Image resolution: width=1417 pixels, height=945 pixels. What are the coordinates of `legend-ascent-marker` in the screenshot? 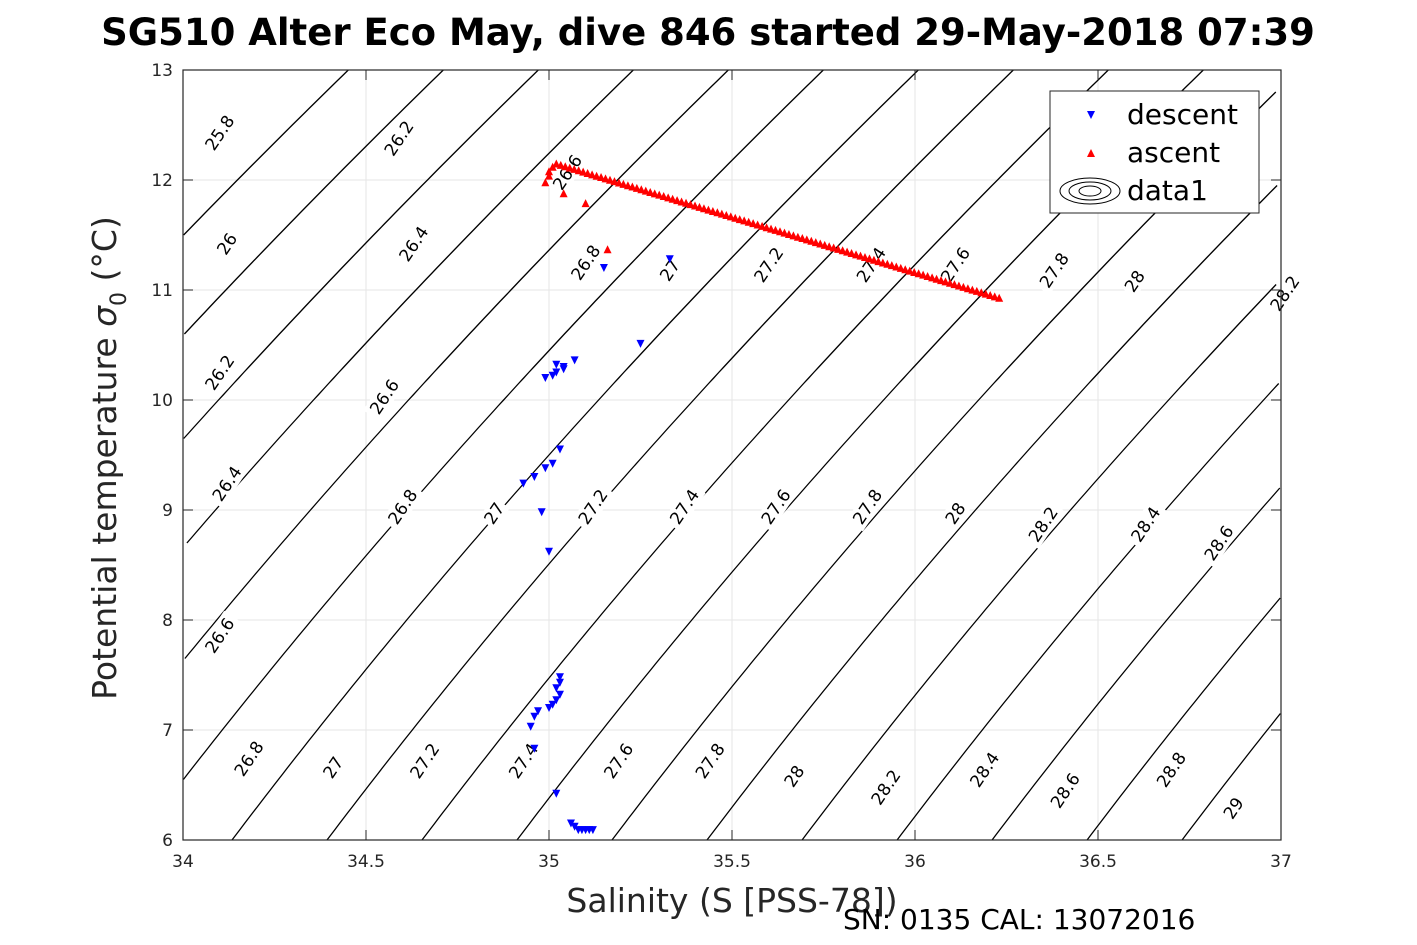 It's located at (1091, 153).